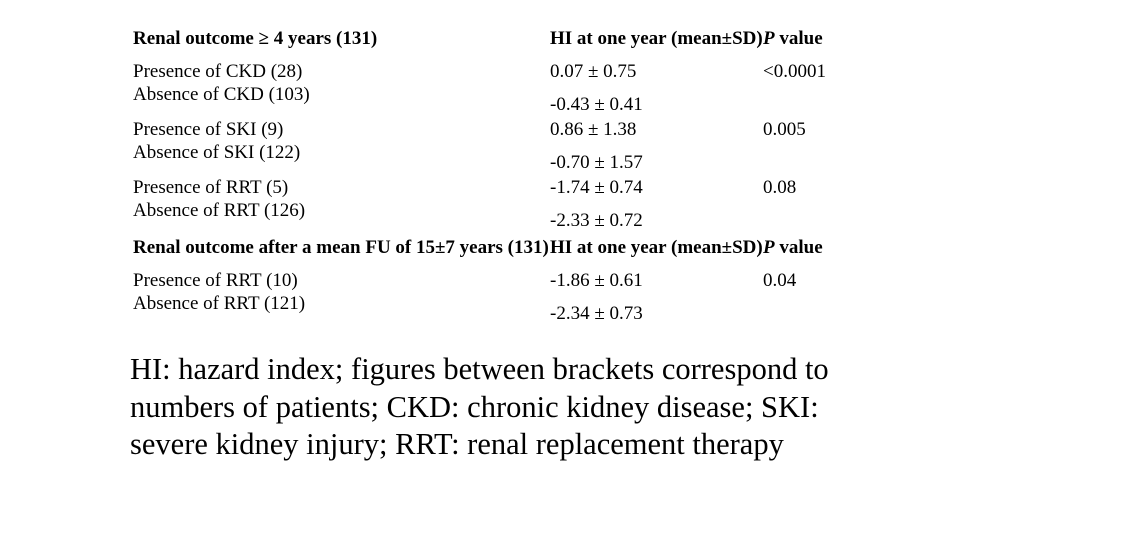 The image size is (1125, 540). Describe the element at coordinates (215, 280) in the screenshot. I see `row-label: Presence of RRT (10)` at that location.